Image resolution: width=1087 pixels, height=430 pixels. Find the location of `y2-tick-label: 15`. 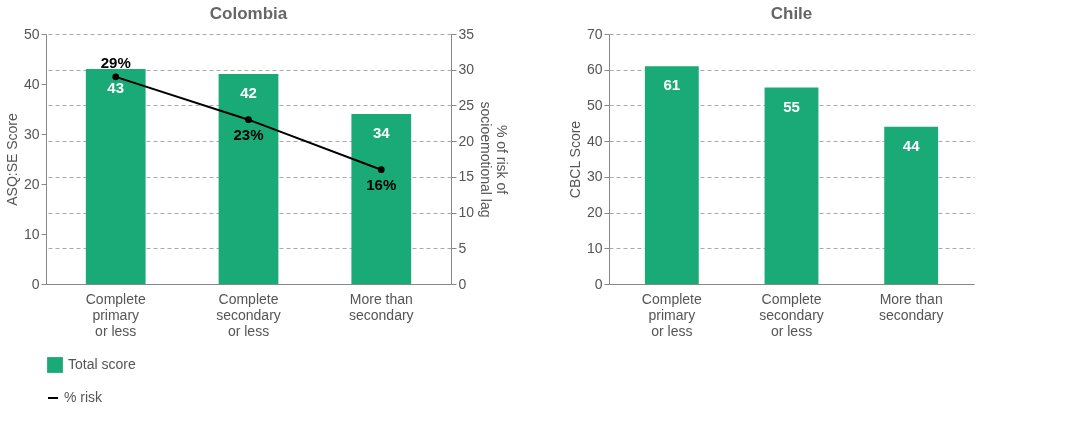

y2-tick-label: 15 is located at coordinates (466, 176).